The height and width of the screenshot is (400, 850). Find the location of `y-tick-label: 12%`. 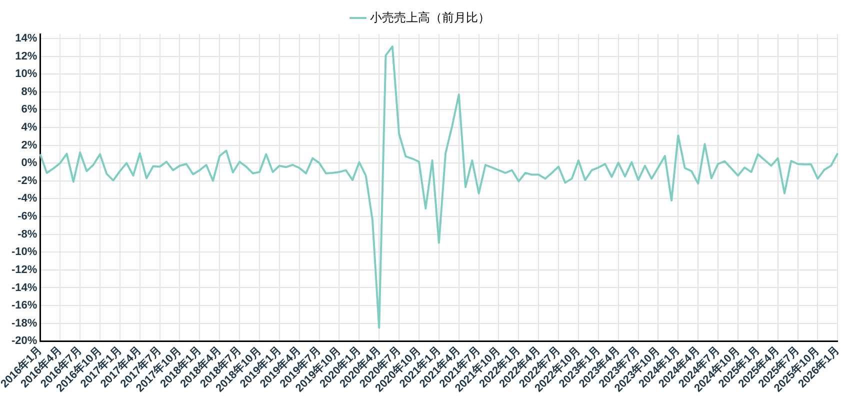

y-tick-label: 12% is located at coordinates (26, 56).